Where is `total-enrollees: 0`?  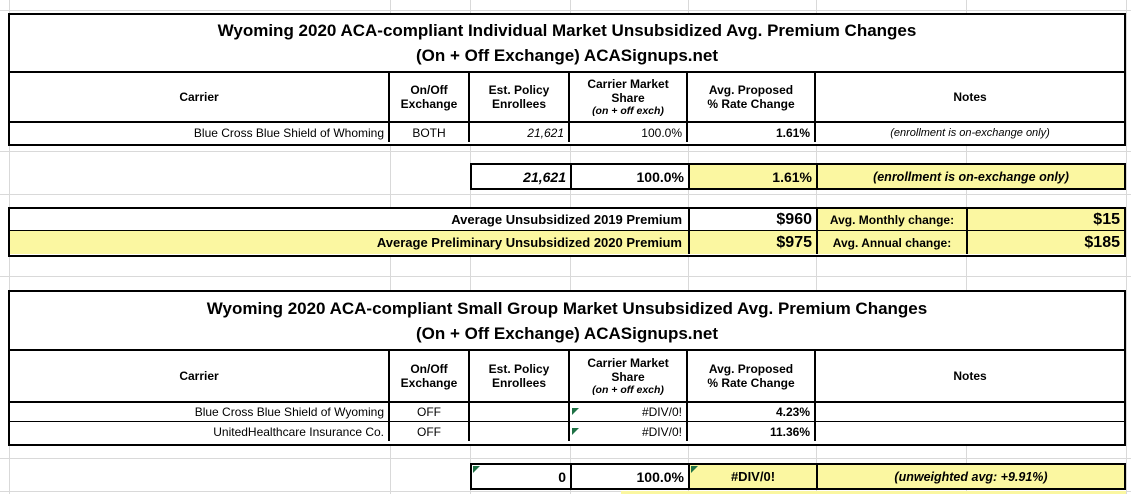
total-enrollees: 0 is located at coordinates (522, 476).